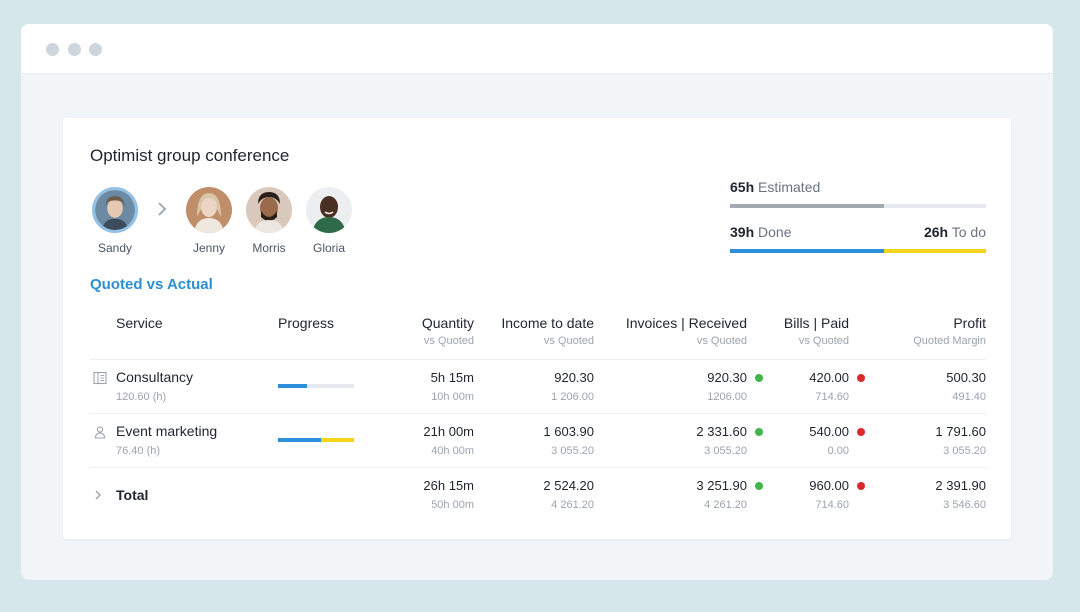  Describe the element at coordinates (424, 494) in the screenshot. I see `quantity-cell: 26h 15m 50h 00m` at that location.